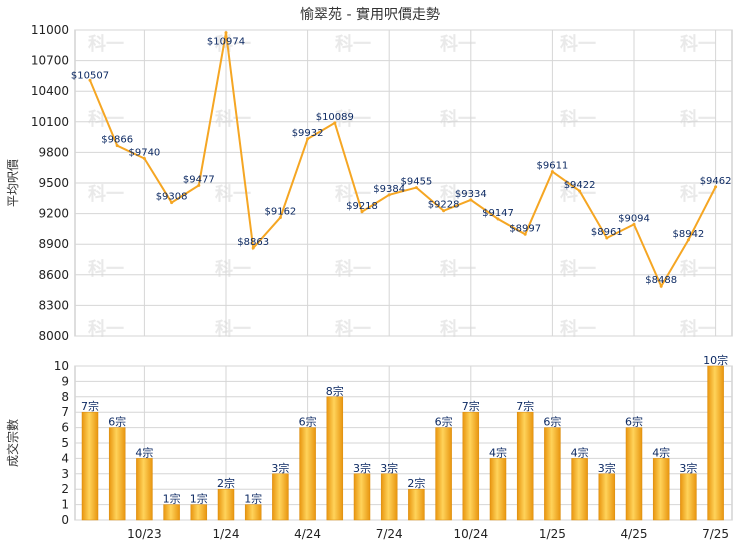 The height and width of the screenshot is (550, 740). What do you see at coordinates (53, 244) in the screenshot?
I see `price-tick-label: 8900` at bounding box center [53, 244].